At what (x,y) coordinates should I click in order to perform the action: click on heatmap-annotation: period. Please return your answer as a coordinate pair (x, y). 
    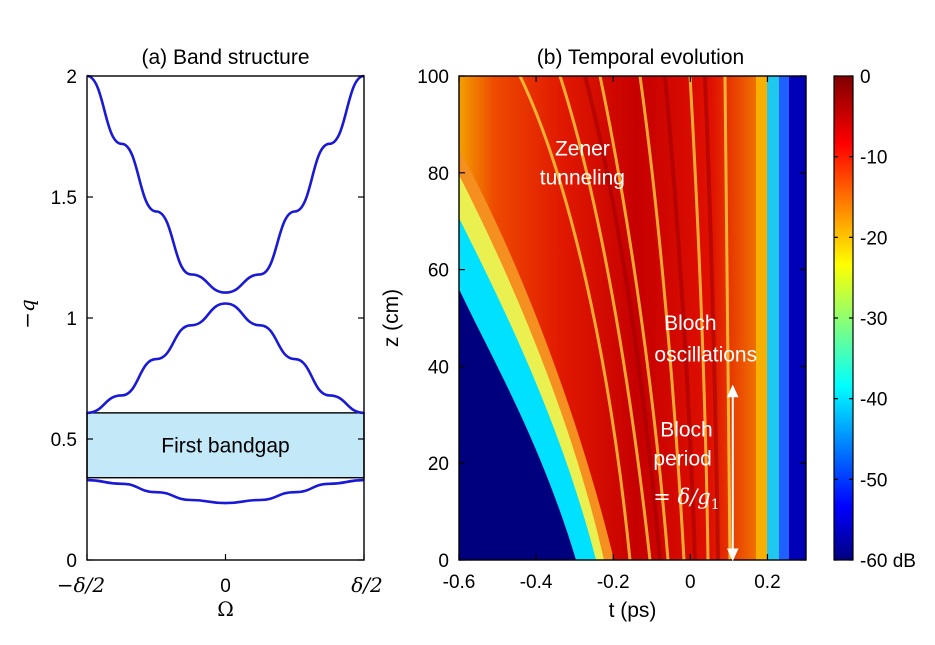
    Looking at the image, I should click on (682, 458).